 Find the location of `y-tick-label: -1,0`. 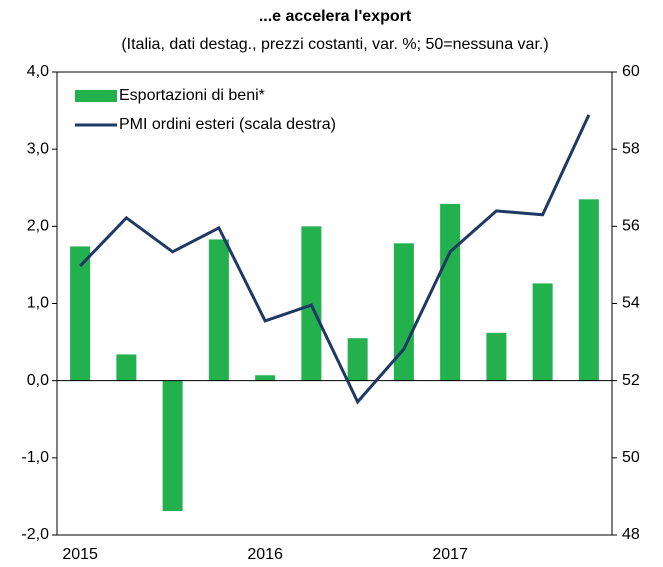

y-tick-label: -1,0 is located at coordinates (35, 457).